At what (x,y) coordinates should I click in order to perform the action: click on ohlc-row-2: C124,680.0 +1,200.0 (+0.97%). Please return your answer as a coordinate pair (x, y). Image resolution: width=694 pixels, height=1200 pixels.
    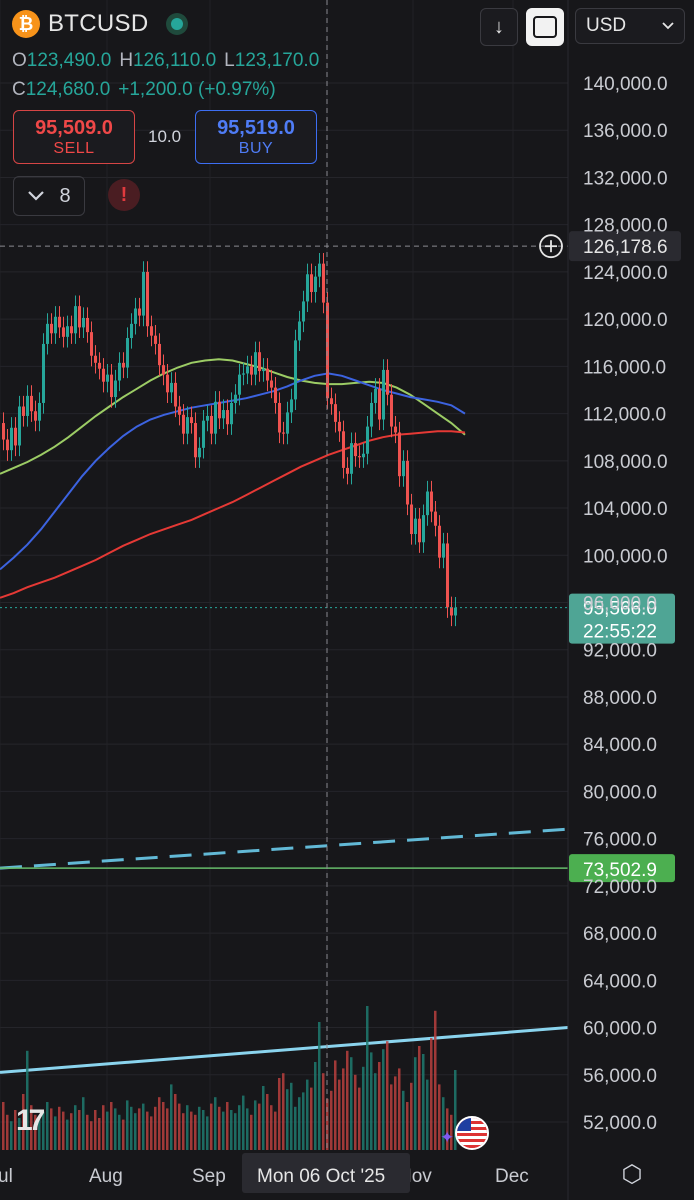
    Looking at the image, I should click on (148, 90).